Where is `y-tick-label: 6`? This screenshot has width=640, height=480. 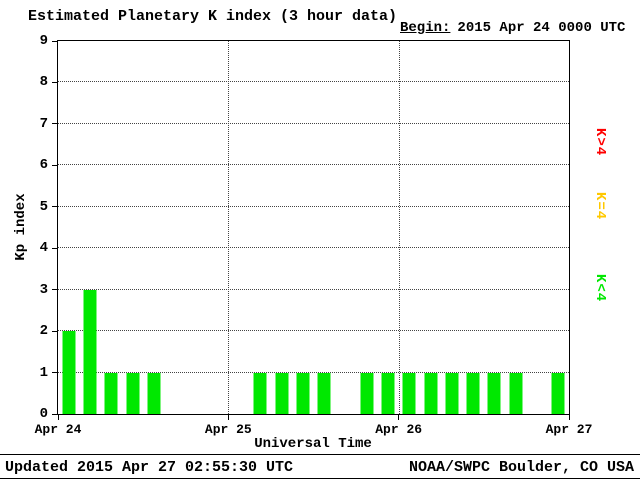
y-tick-label: 6 is located at coordinates (43, 165).